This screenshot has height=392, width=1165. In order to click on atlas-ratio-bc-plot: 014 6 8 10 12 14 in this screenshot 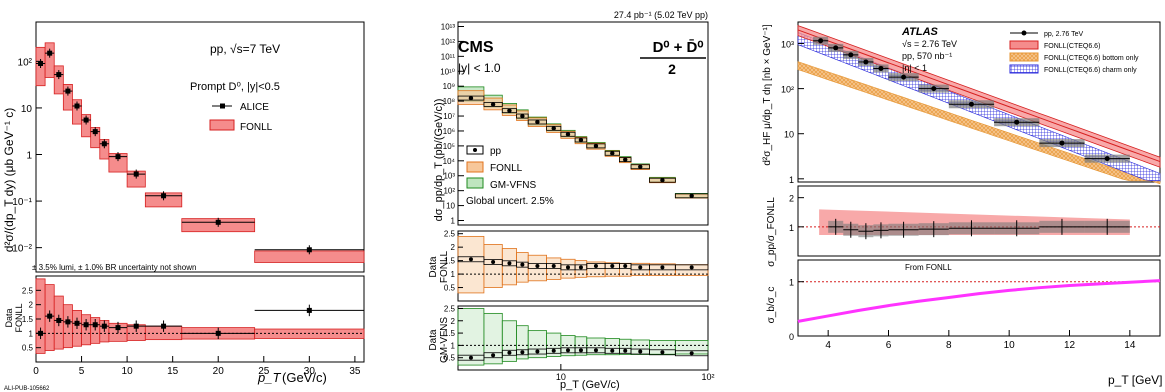, I will do `click(975, 305)`.